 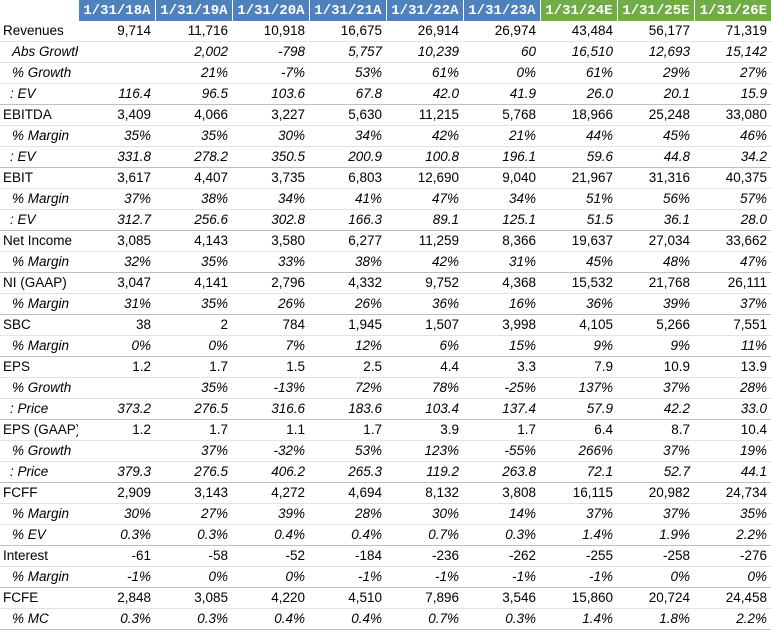 I want to click on table-cell: 4,105, so click(x=596, y=324).